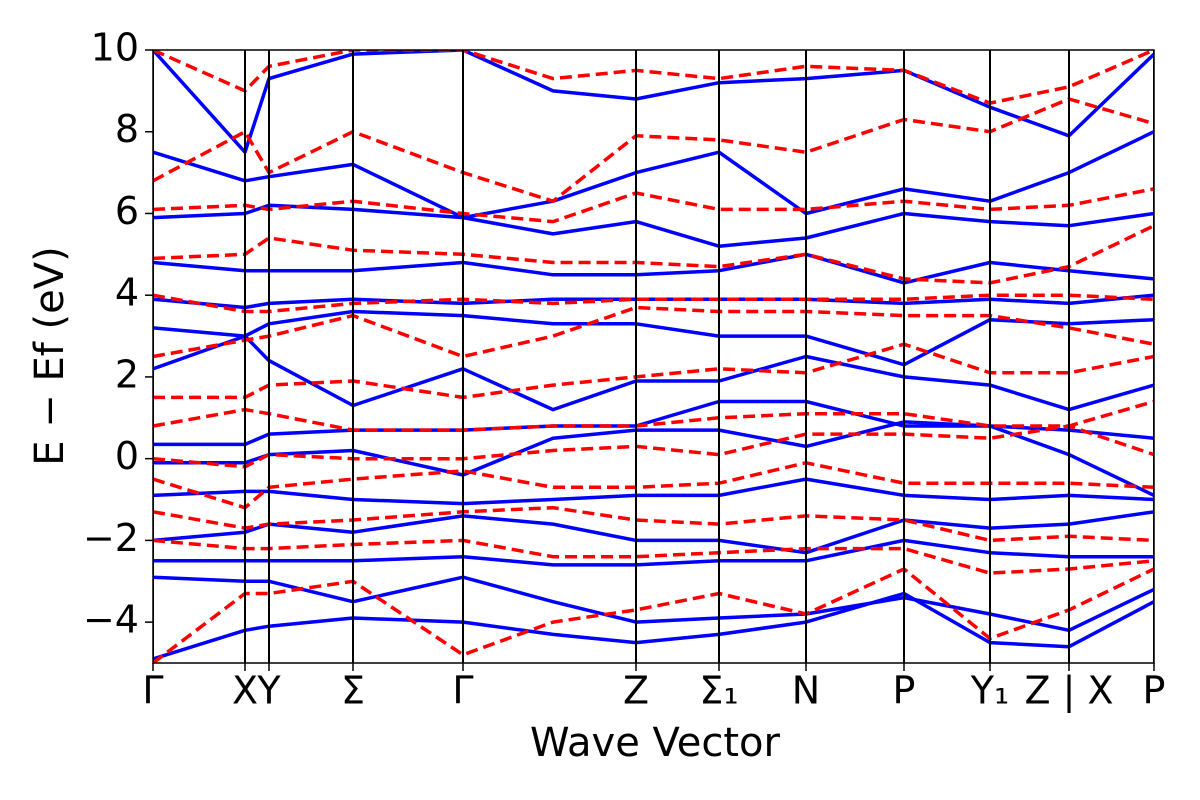  Describe the element at coordinates (989, 691) in the screenshot. I see `x-tick-label: Y₁` at that location.